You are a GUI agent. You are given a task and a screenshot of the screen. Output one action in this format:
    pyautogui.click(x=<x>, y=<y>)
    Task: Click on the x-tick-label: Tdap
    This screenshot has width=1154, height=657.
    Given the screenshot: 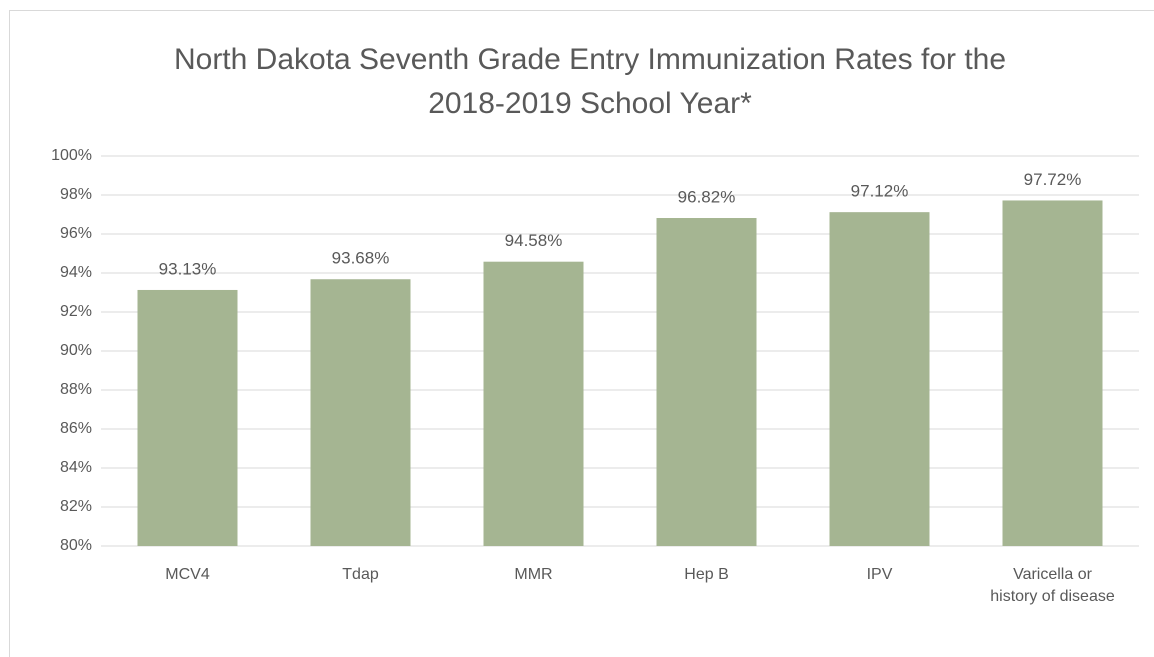 What is the action you would take?
    pyautogui.click(x=360, y=574)
    